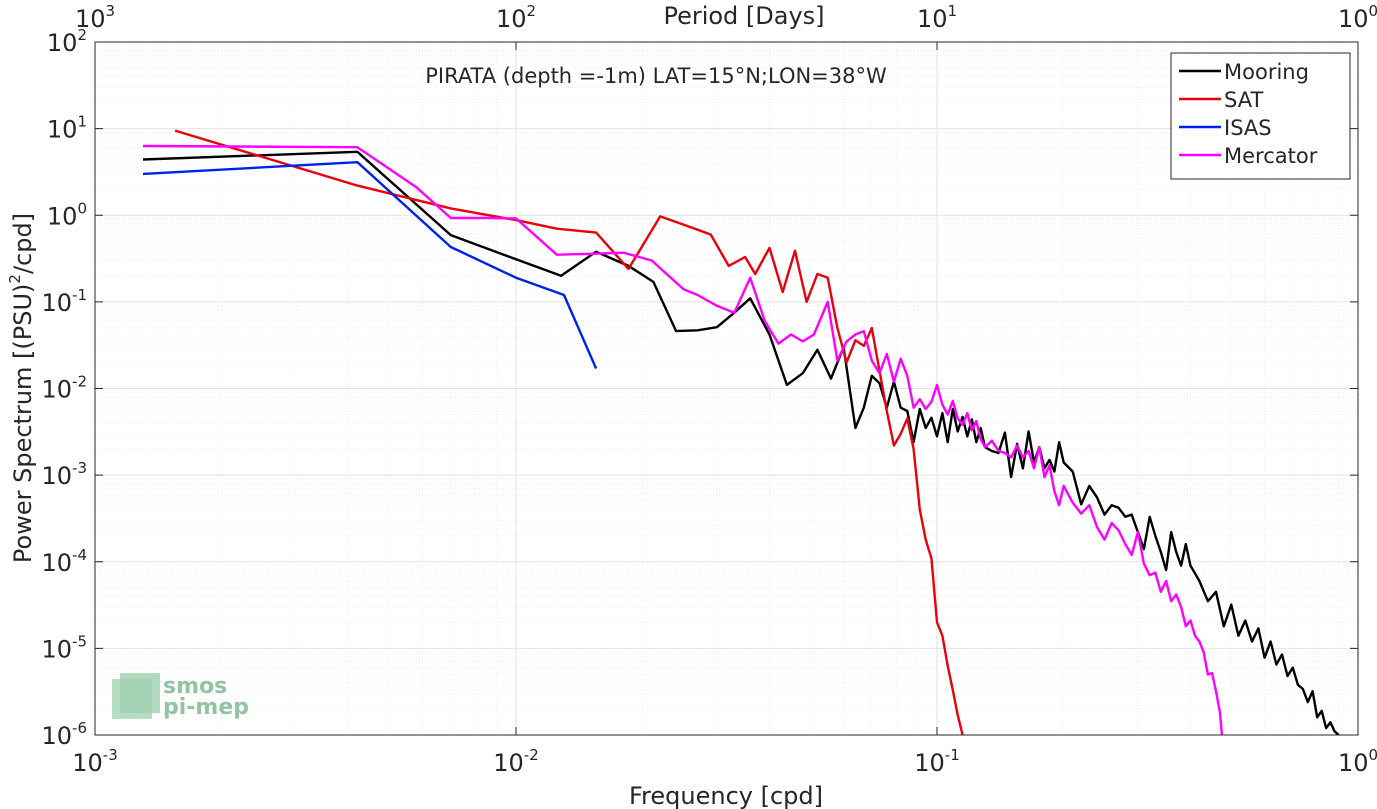 The width and height of the screenshot is (1377, 809). I want to click on y-axis-title: Power Spectrum [(PSU)2/cpd], so click(21, 388).